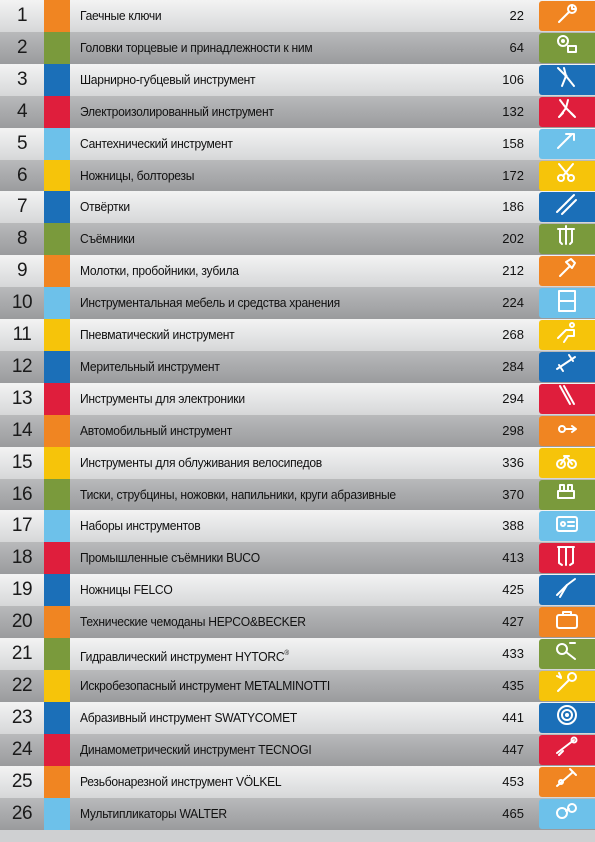 This screenshot has height=842, width=595. I want to click on section-title: Головки торцевые и принадлежности к ним, so click(196, 48).